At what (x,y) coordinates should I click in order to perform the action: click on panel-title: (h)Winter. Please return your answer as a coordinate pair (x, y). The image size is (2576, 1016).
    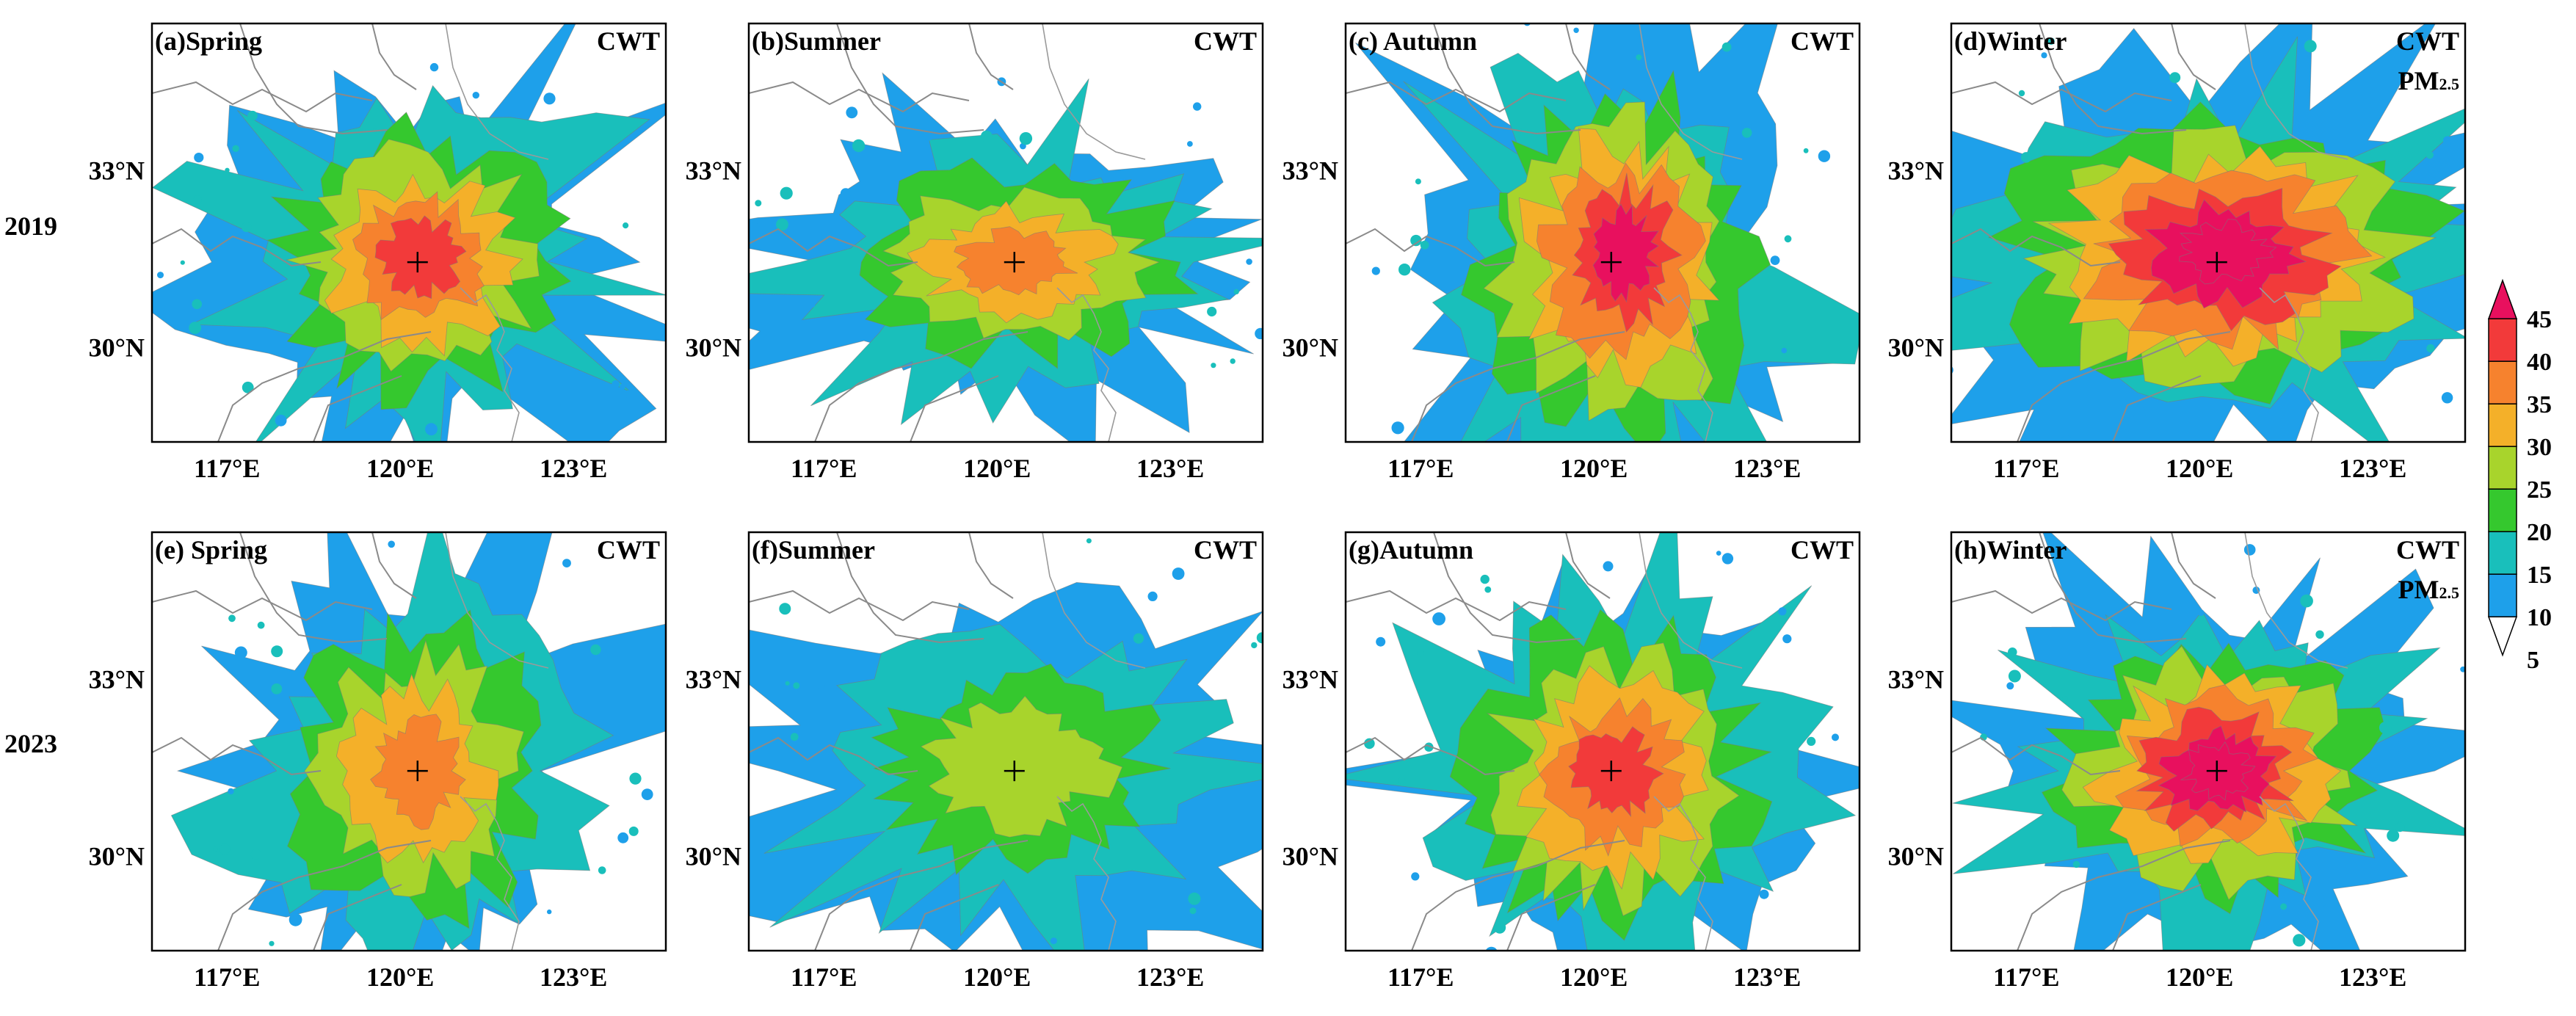
    Looking at the image, I should click on (2011, 550).